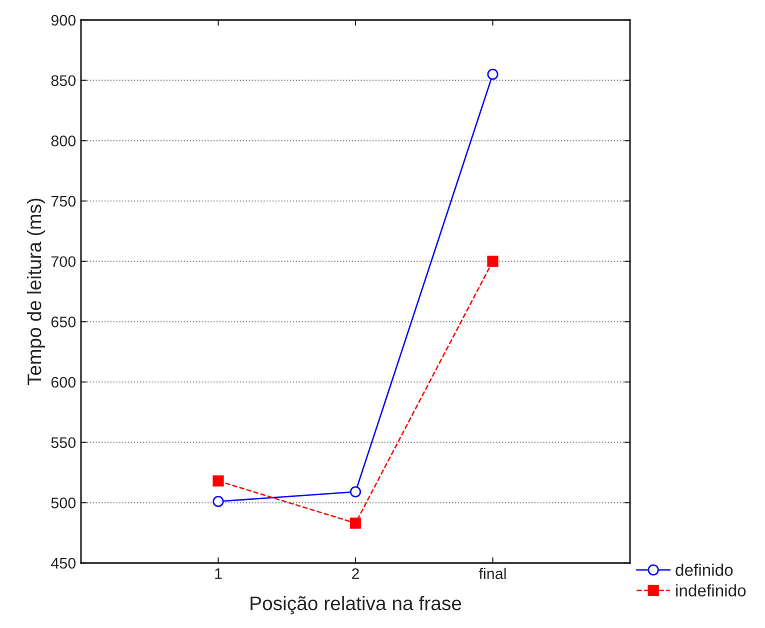 This screenshot has height=628, width=765. Describe the element at coordinates (63, 382) in the screenshot. I see `y-tick-label: 600` at that location.